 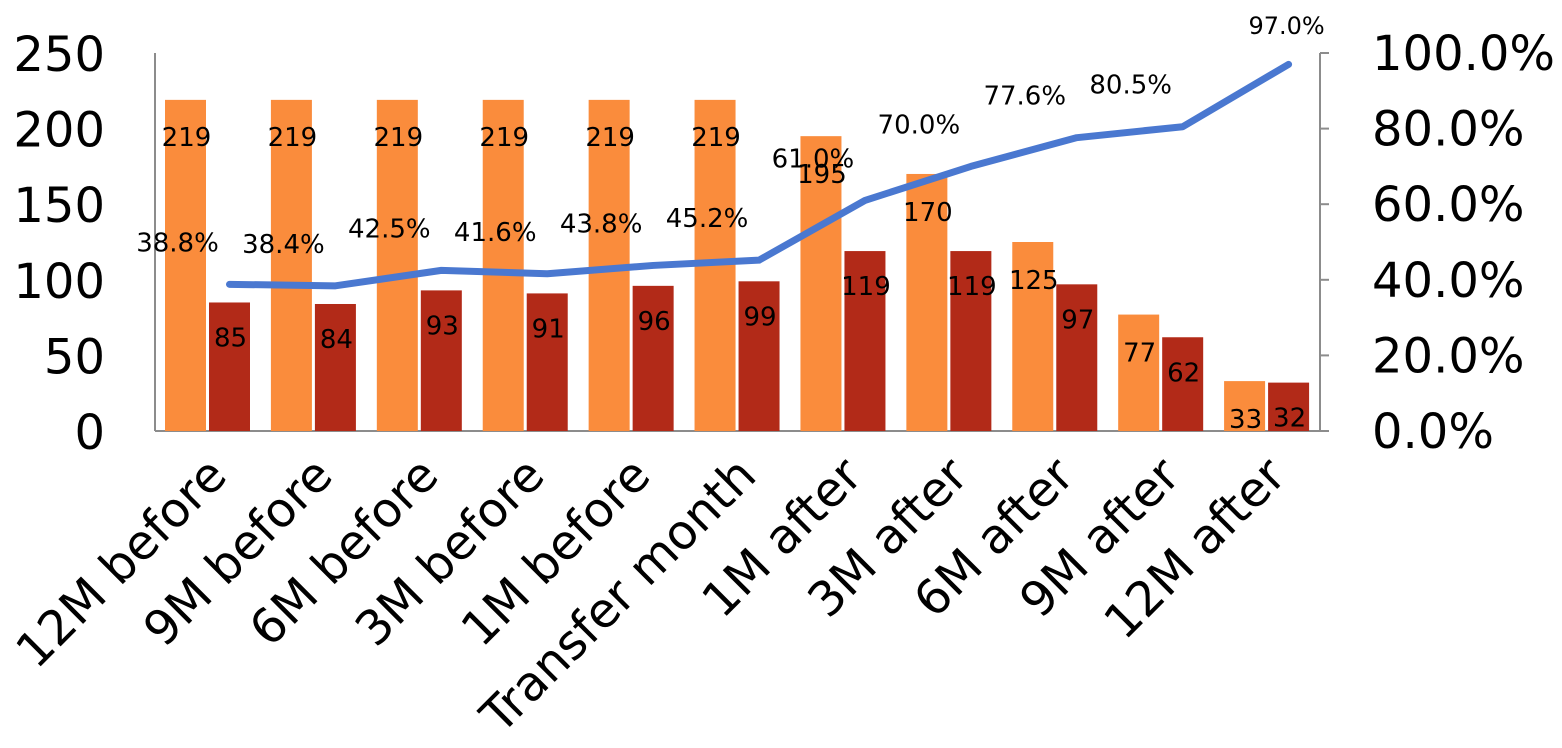 What do you see at coordinates (928, 213) in the screenshot?
I see `bar-total-label: 170` at bounding box center [928, 213].